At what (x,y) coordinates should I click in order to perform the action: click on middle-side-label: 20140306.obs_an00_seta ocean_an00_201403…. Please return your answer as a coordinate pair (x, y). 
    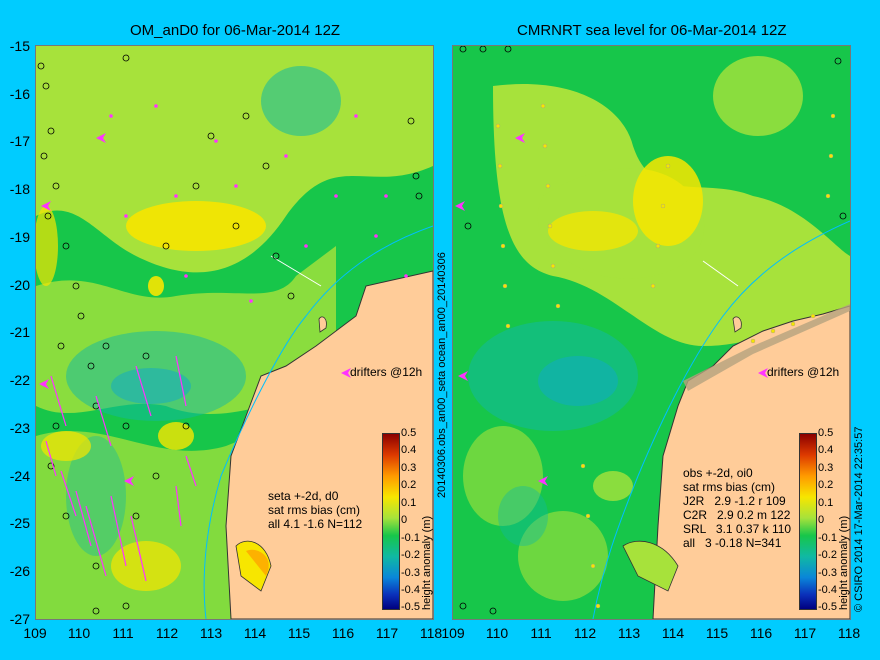
    Looking at the image, I should click on (442, 375).